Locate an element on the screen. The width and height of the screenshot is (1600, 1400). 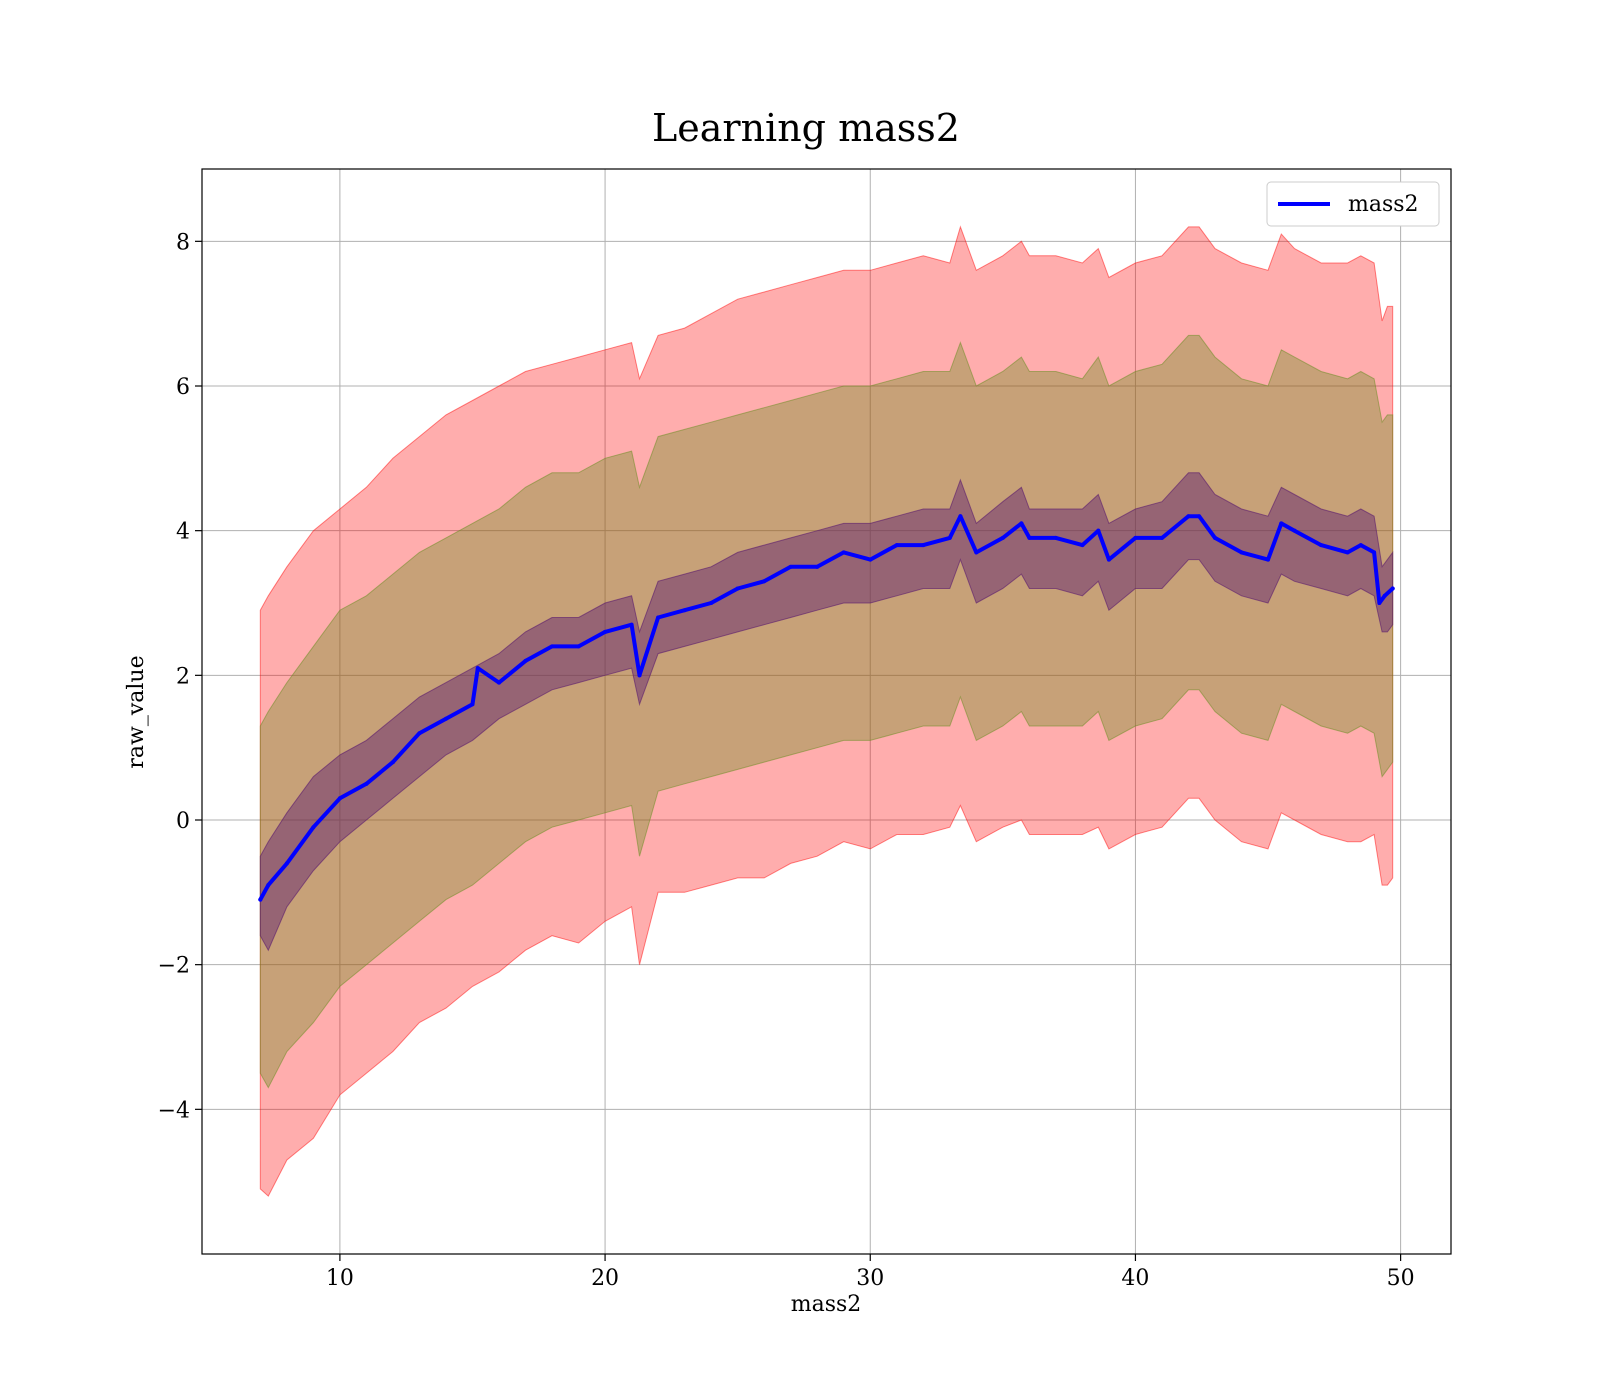
y-axis-ticks: −4 −2 0 2 4 6 8 is located at coordinates (180, 676).